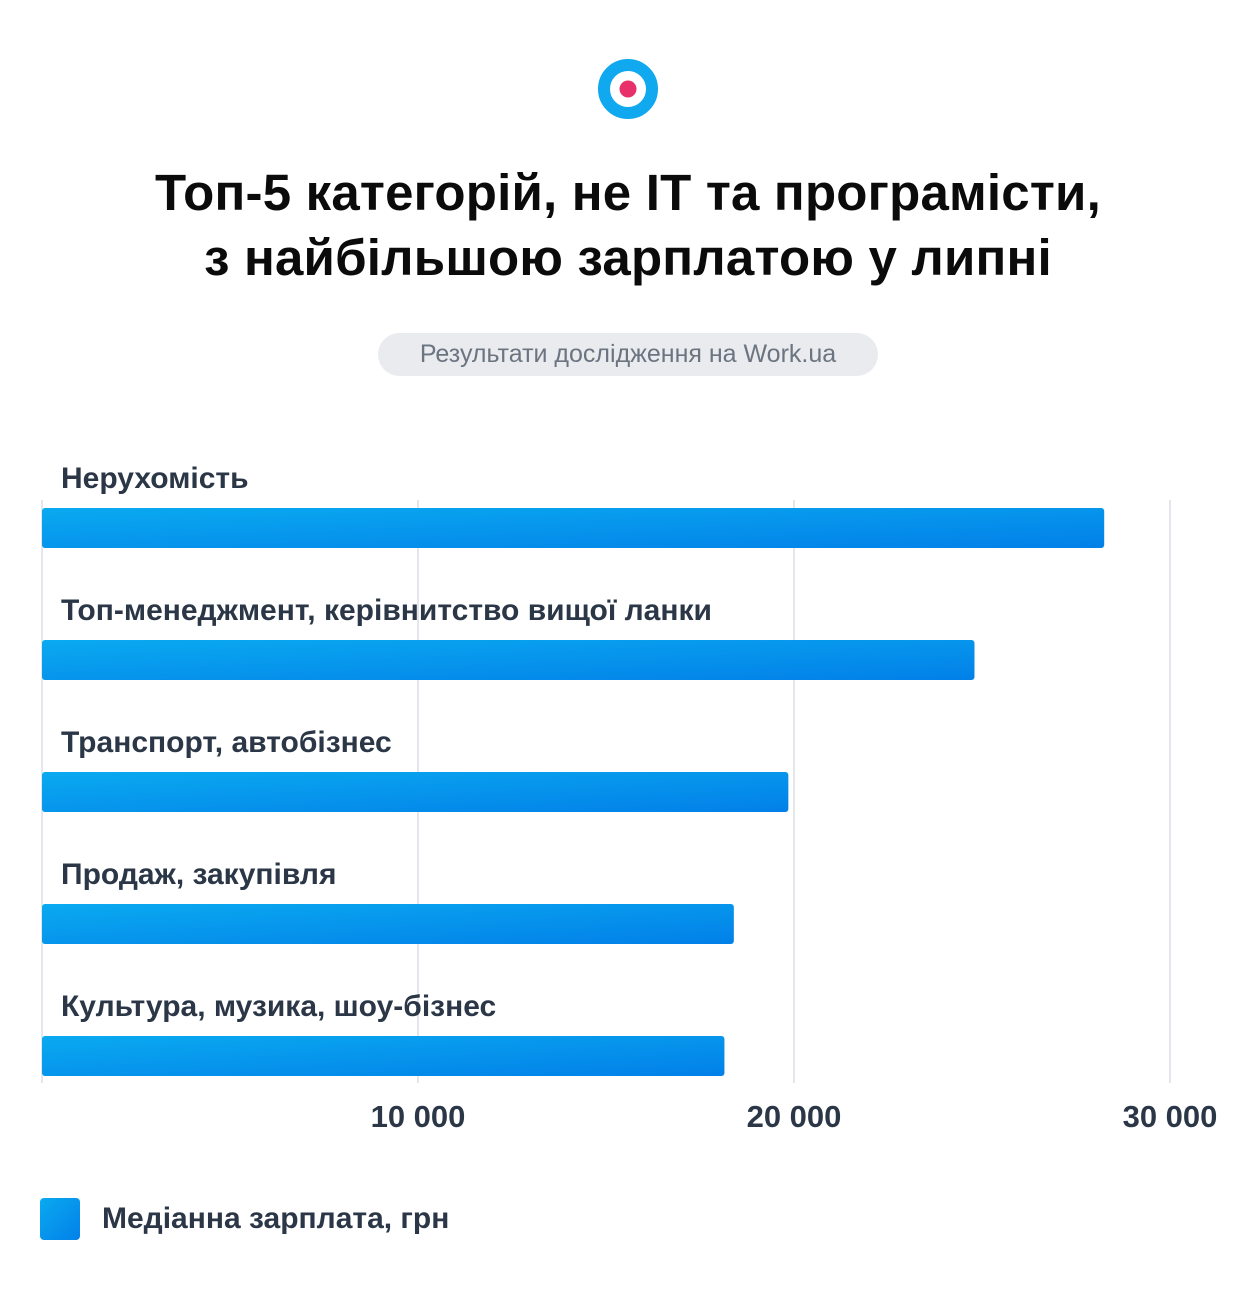 Image resolution: width=1256 pixels, height=1300 pixels. I want to click on category-label: Транспорт, автобізнес, so click(226, 742).